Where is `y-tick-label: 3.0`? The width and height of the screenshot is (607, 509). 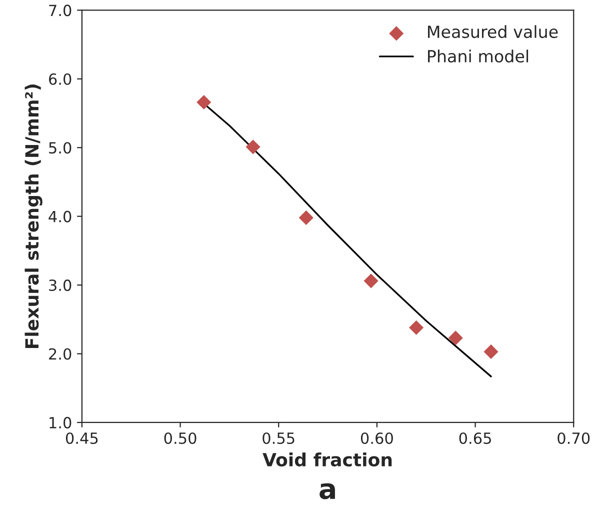
y-tick-label: 3.0 is located at coordinates (60, 286).